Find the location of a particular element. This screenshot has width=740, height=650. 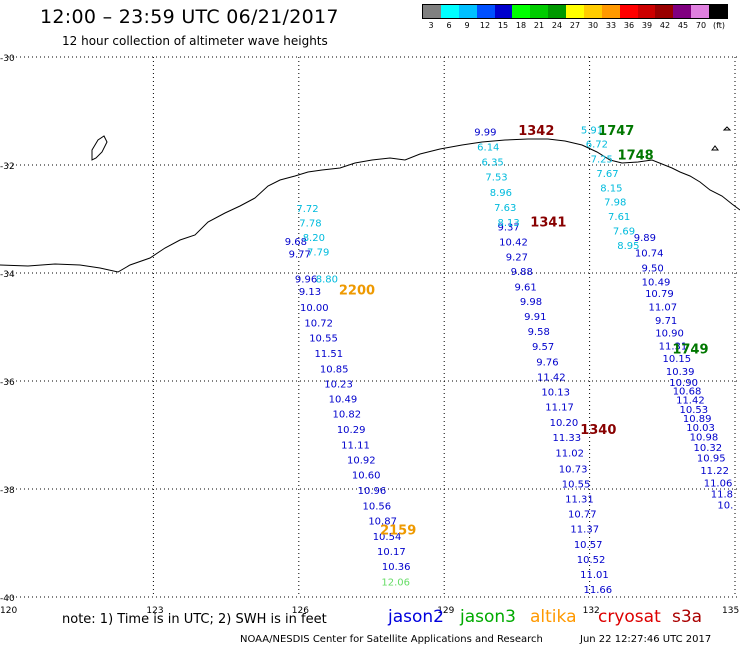

legend-label: 21 is located at coordinates (539, 25).